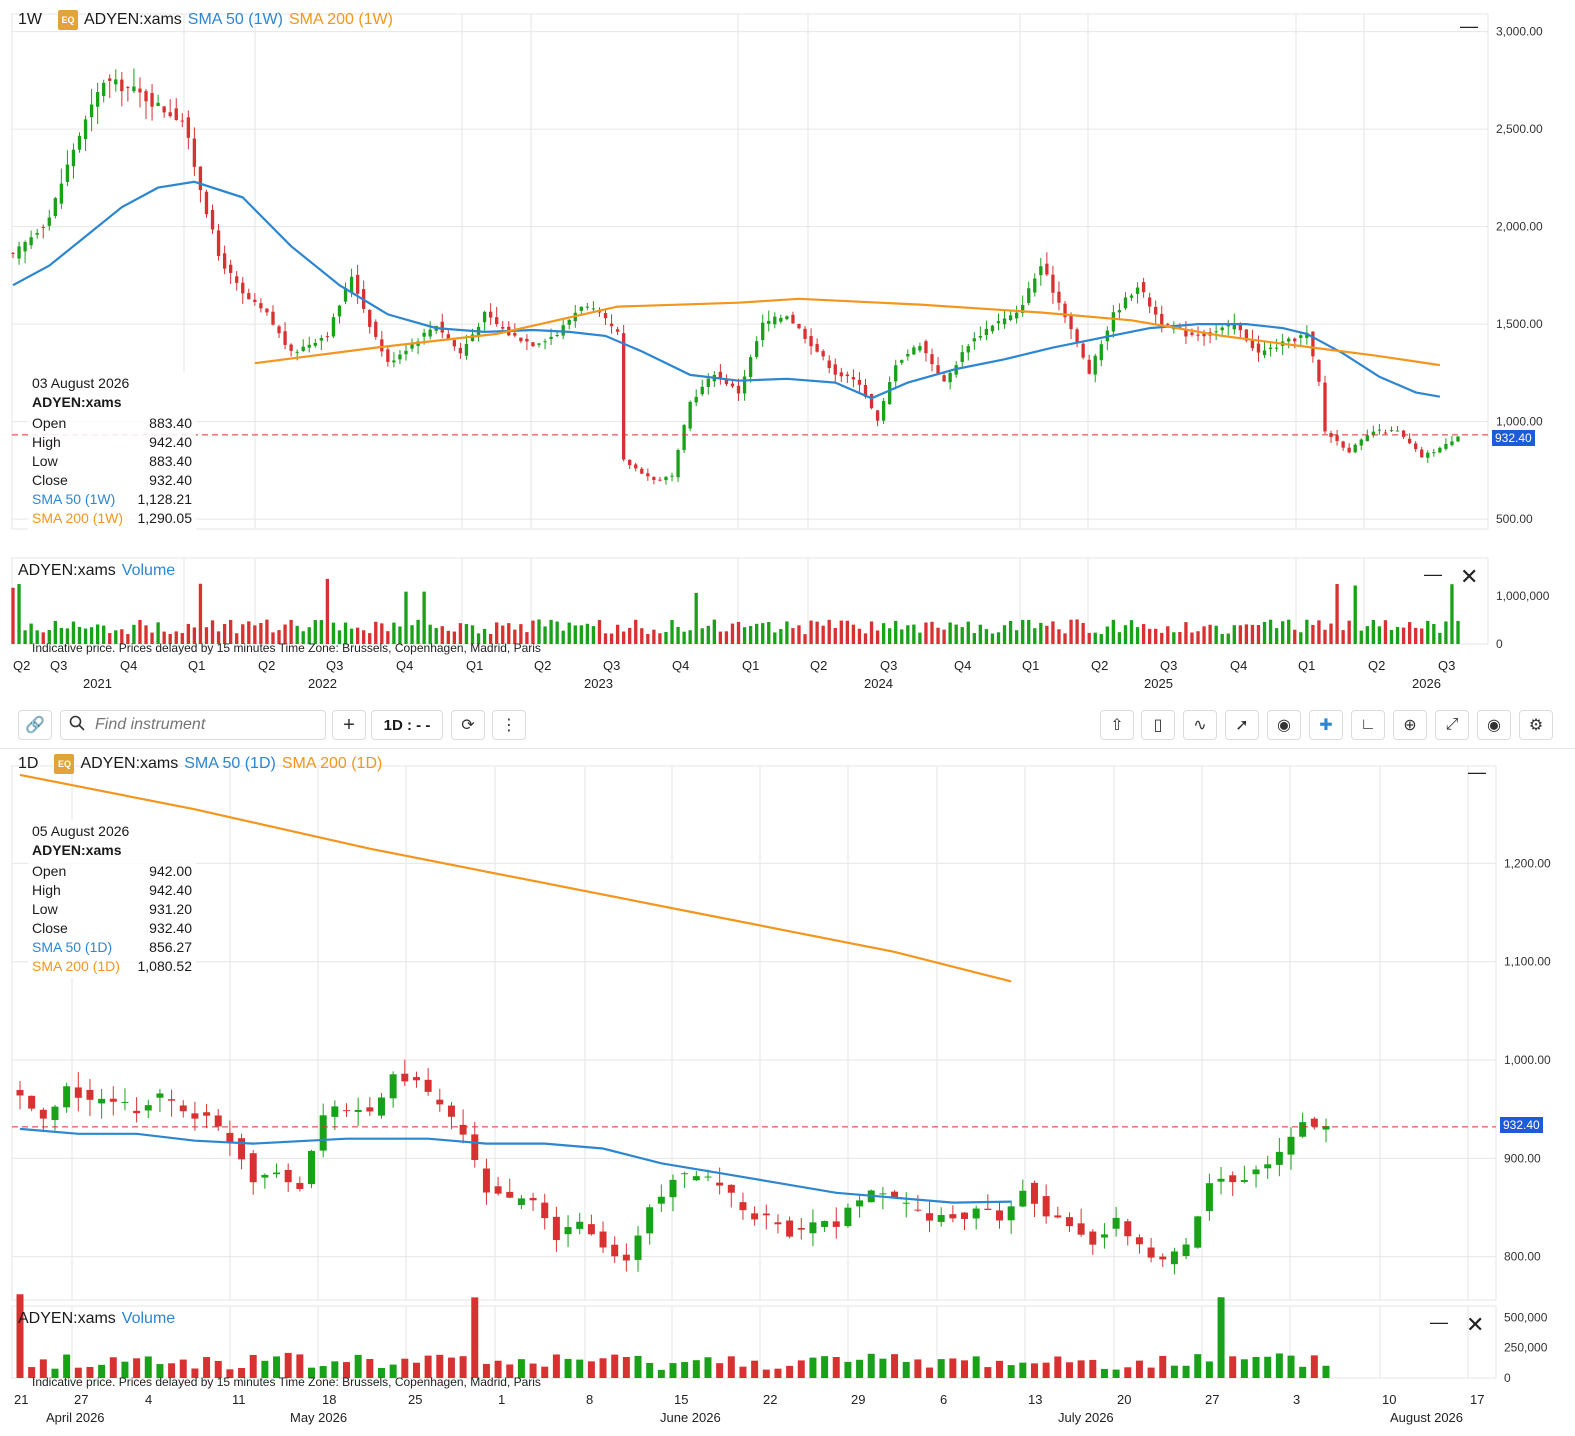  I want to click on day-label: 17, so click(1477, 1399).